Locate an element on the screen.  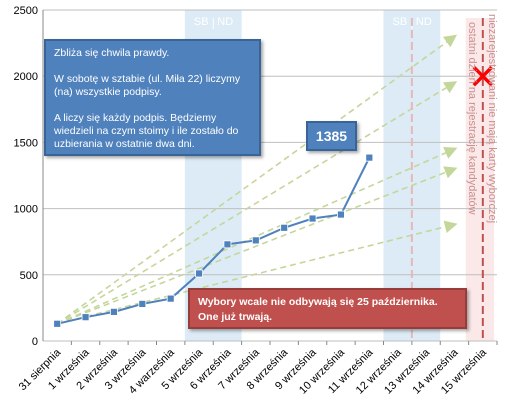
deadline-x-marker is located at coordinates (483, 76).